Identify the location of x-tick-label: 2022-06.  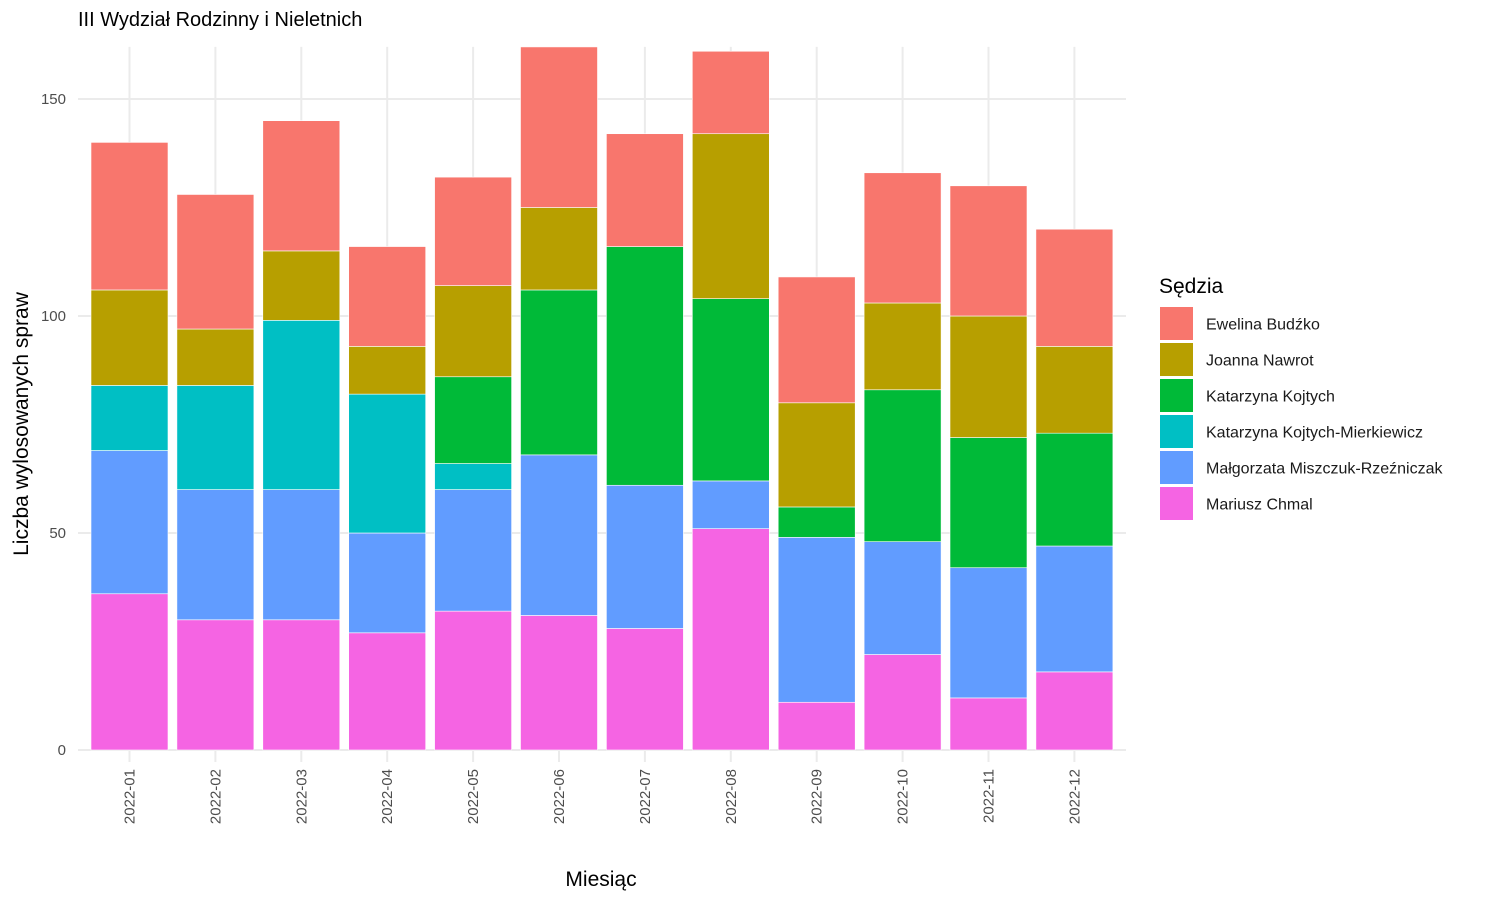
(559, 796).